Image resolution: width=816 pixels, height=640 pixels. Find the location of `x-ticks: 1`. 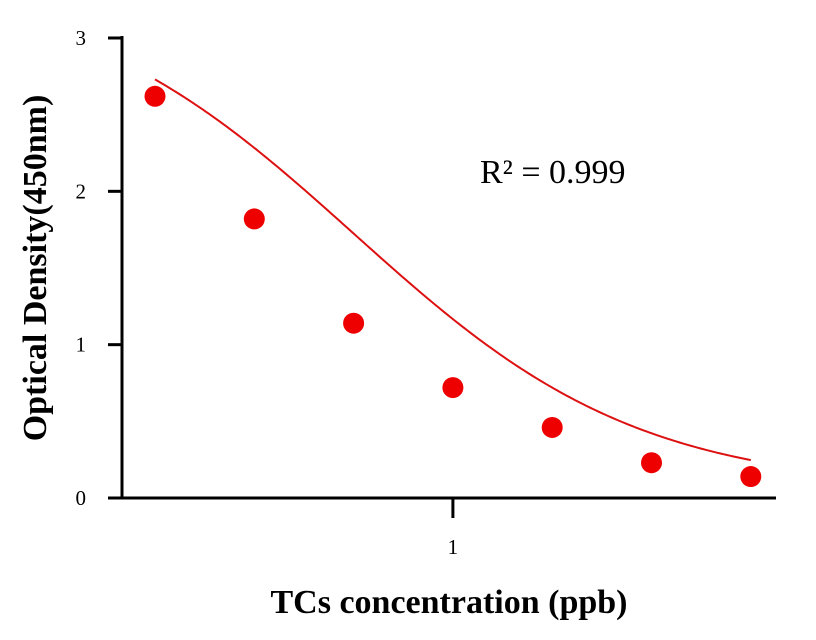

x-ticks: 1 is located at coordinates (453, 528).